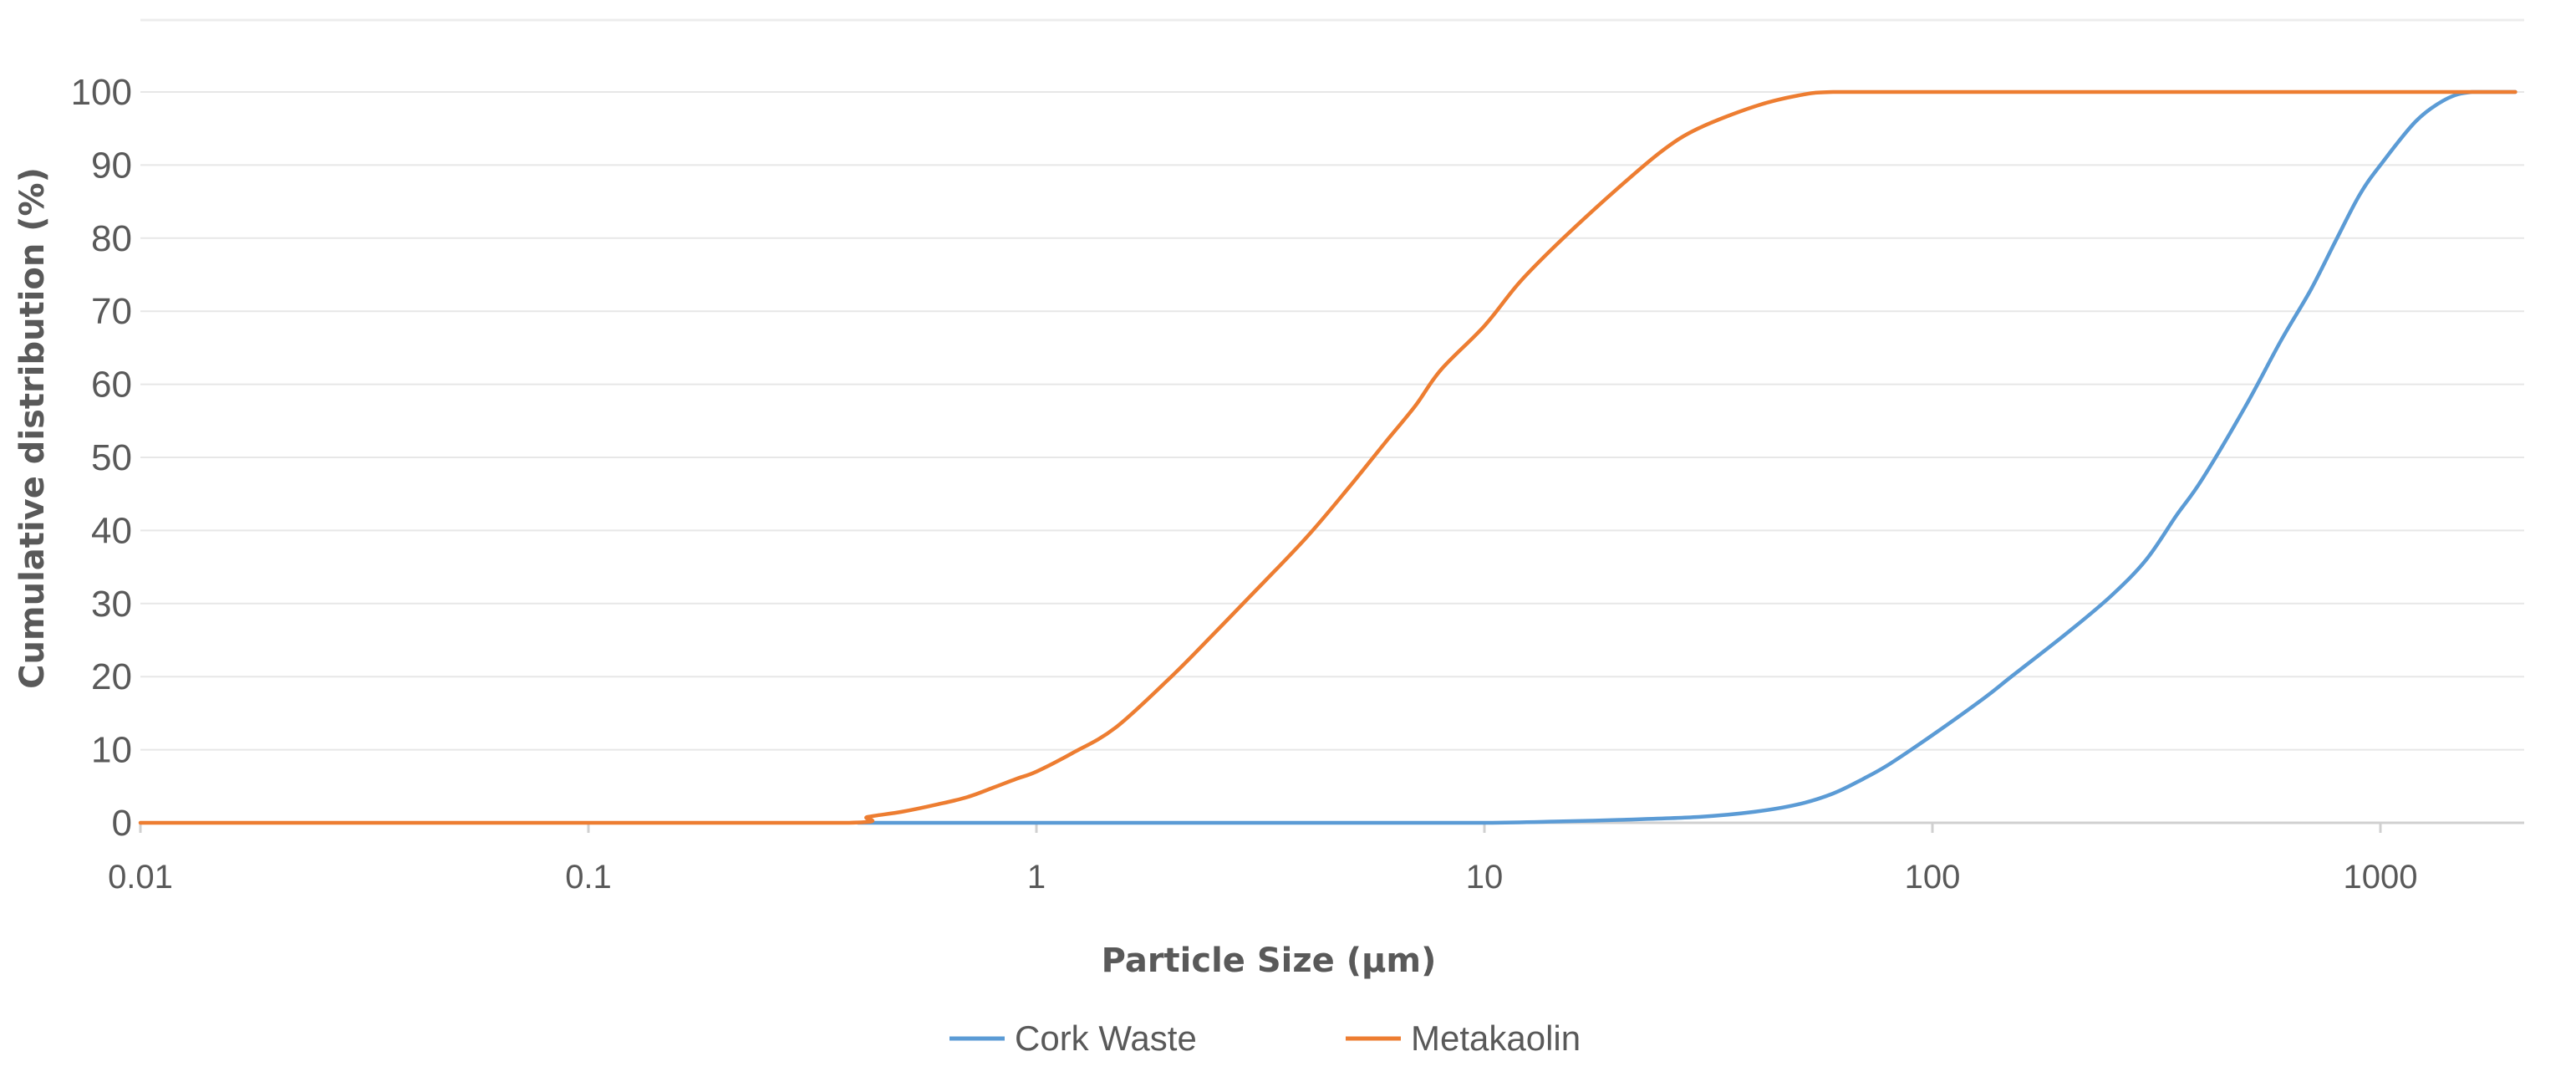  Describe the element at coordinates (111, 385) in the screenshot. I see `y-tick-label: 60` at that location.